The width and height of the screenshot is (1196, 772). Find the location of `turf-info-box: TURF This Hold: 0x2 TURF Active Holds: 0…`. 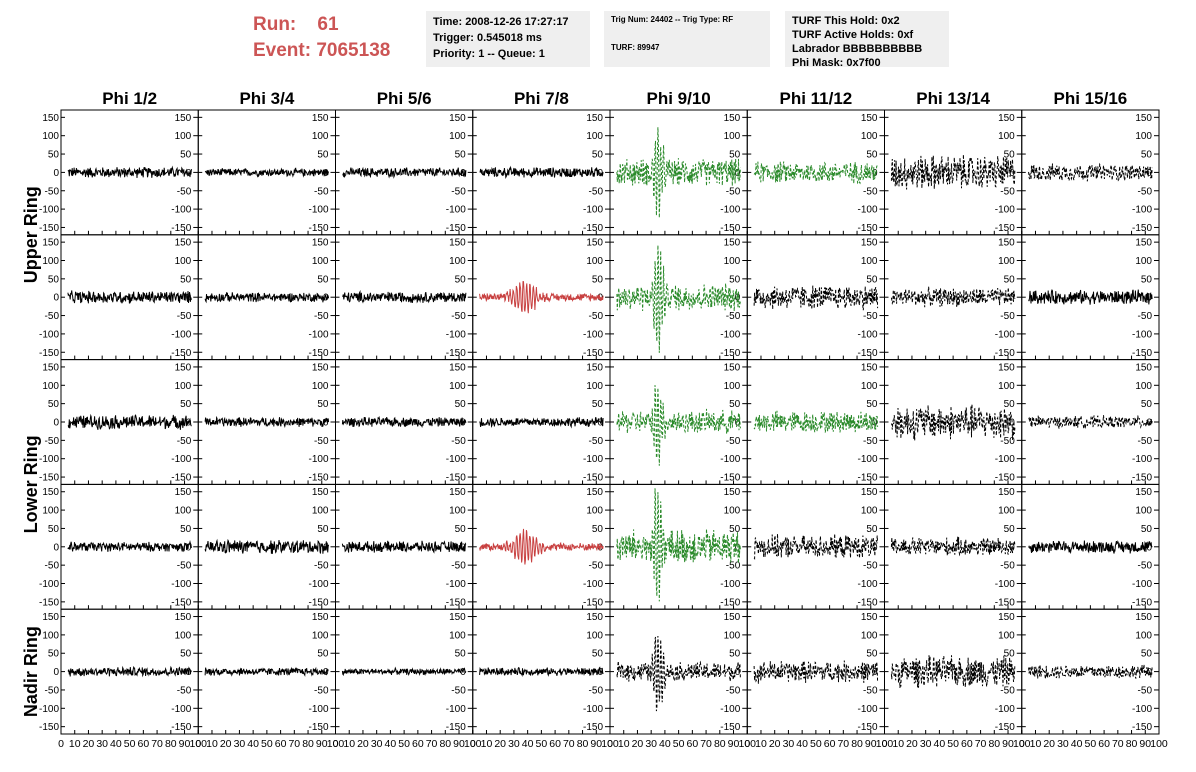

turf-info-box: TURF This Hold: 0x2 TURF Active Holds: 0… is located at coordinates (867, 40).